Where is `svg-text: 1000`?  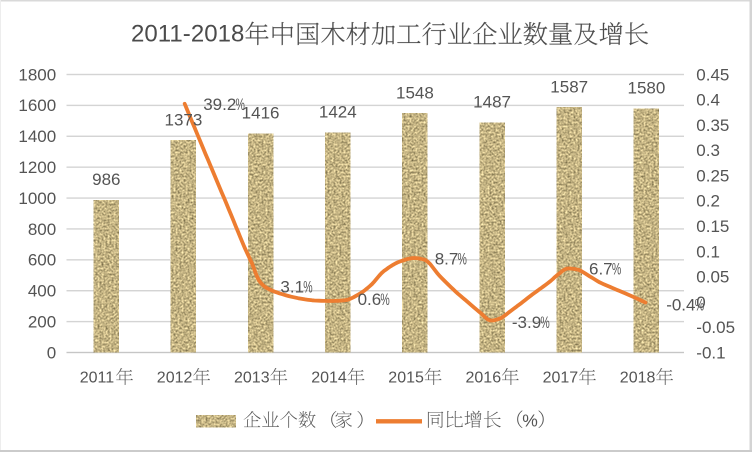
svg-text: 1000 is located at coordinates (37, 198).